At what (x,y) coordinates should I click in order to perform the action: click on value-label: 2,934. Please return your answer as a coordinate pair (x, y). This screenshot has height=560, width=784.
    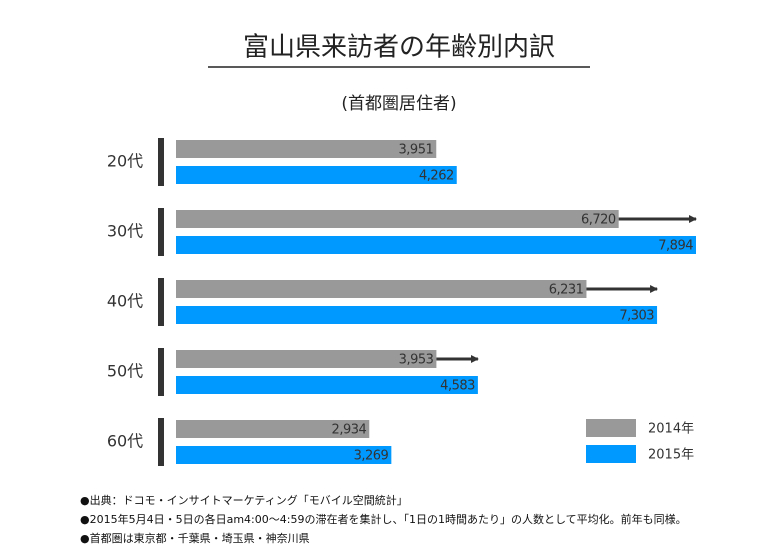
    Looking at the image, I should click on (349, 430).